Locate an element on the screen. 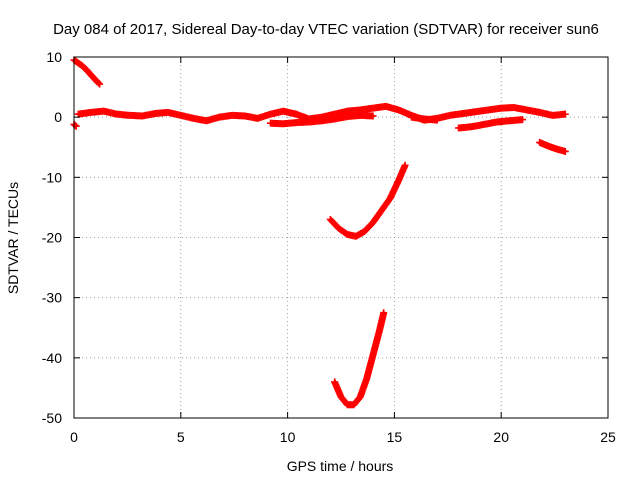 The image size is (640, 480). x-axis-label: GPS time / hours is located at coordinates (340, 466).